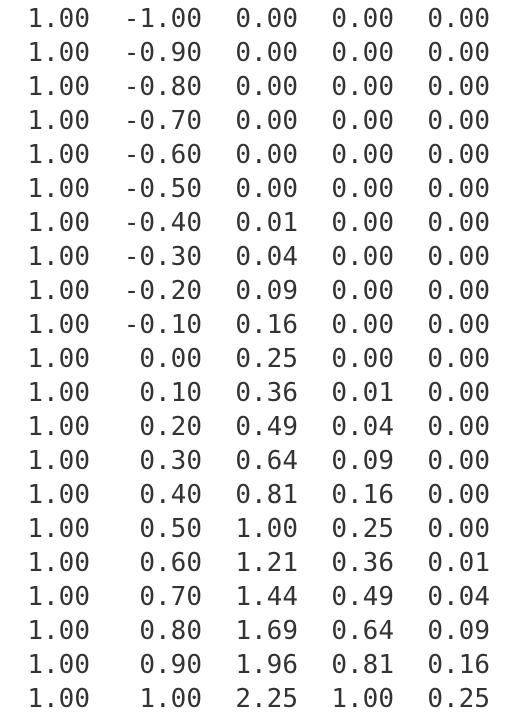 The height and width of the screenshot is (720, 514). Describe the element at coordinates (162, 19) in the screenshot. I see `matrix-cell: -1.00` at that location.